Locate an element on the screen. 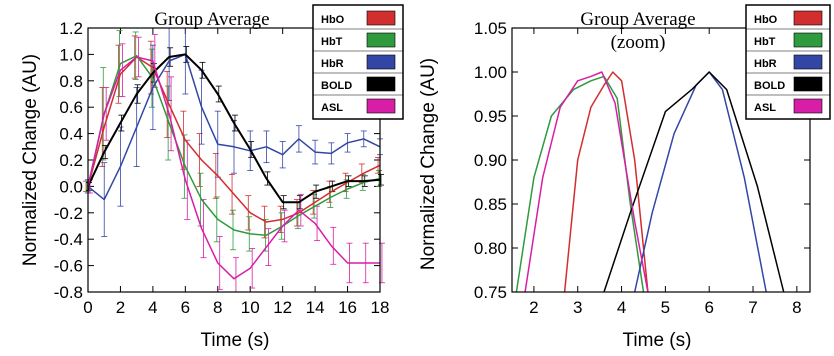 The width and height of the screenshot is (834, 356). x-tick-label: 5 is located at coordinates (665, 307).